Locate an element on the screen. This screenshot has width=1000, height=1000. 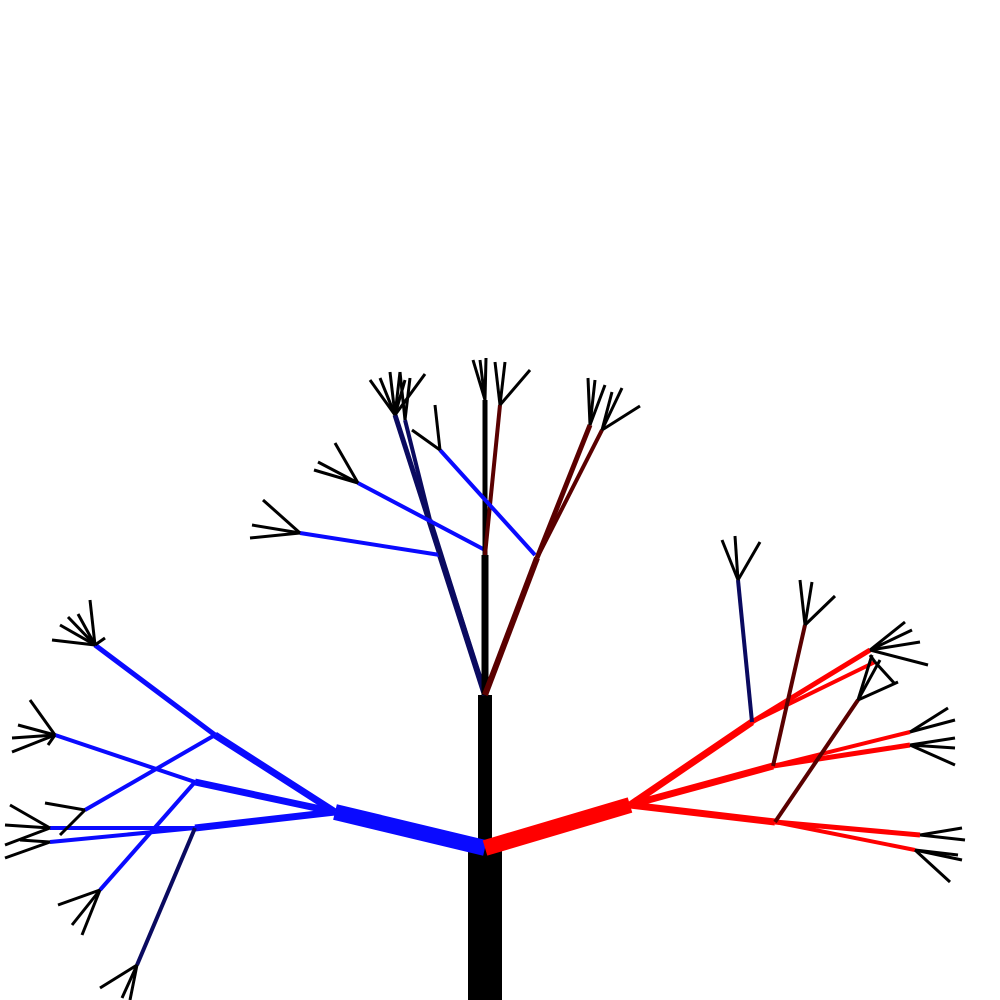
left-main-branch is located at coordinates (410, 830).